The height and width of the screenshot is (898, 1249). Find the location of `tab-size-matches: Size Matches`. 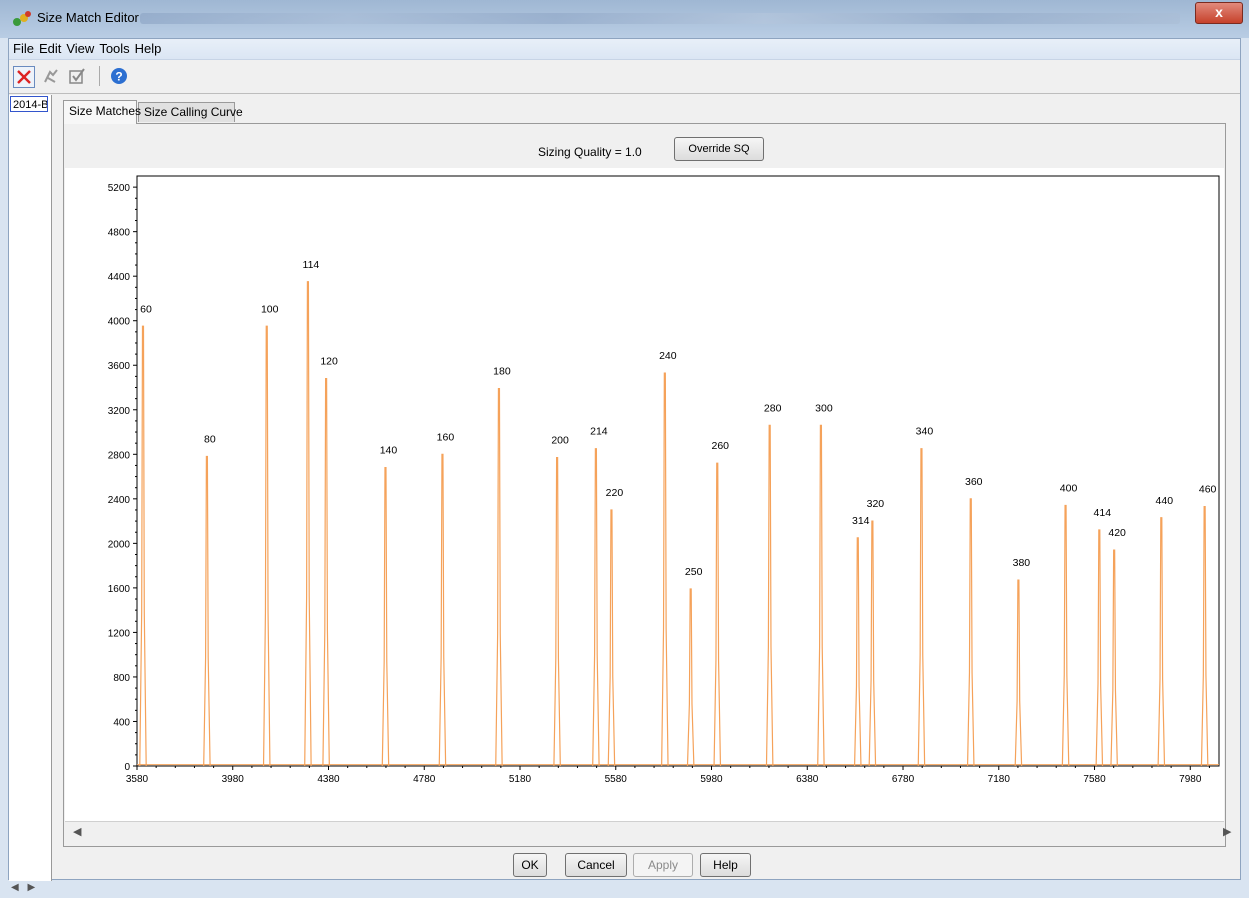

tab-size-matches: Size Matches is located at coordinates (102, 112).